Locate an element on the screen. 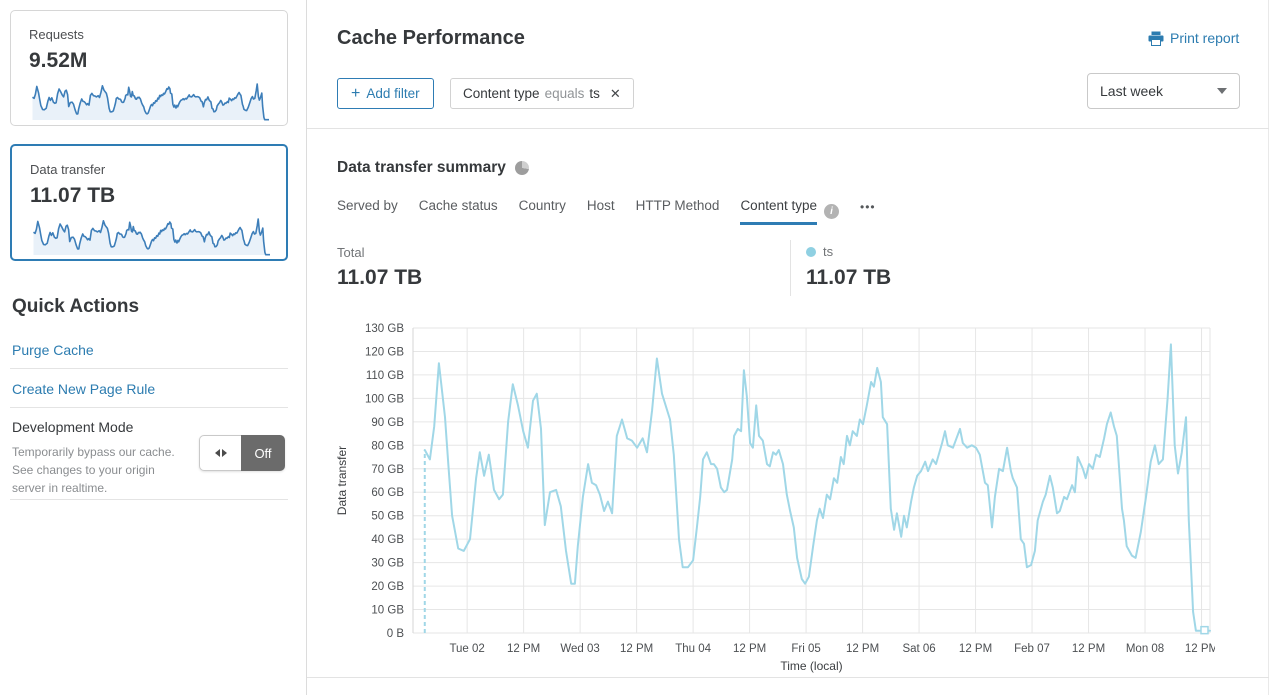  tab-cache-status: Cache status is located at coordinates (458, 205).